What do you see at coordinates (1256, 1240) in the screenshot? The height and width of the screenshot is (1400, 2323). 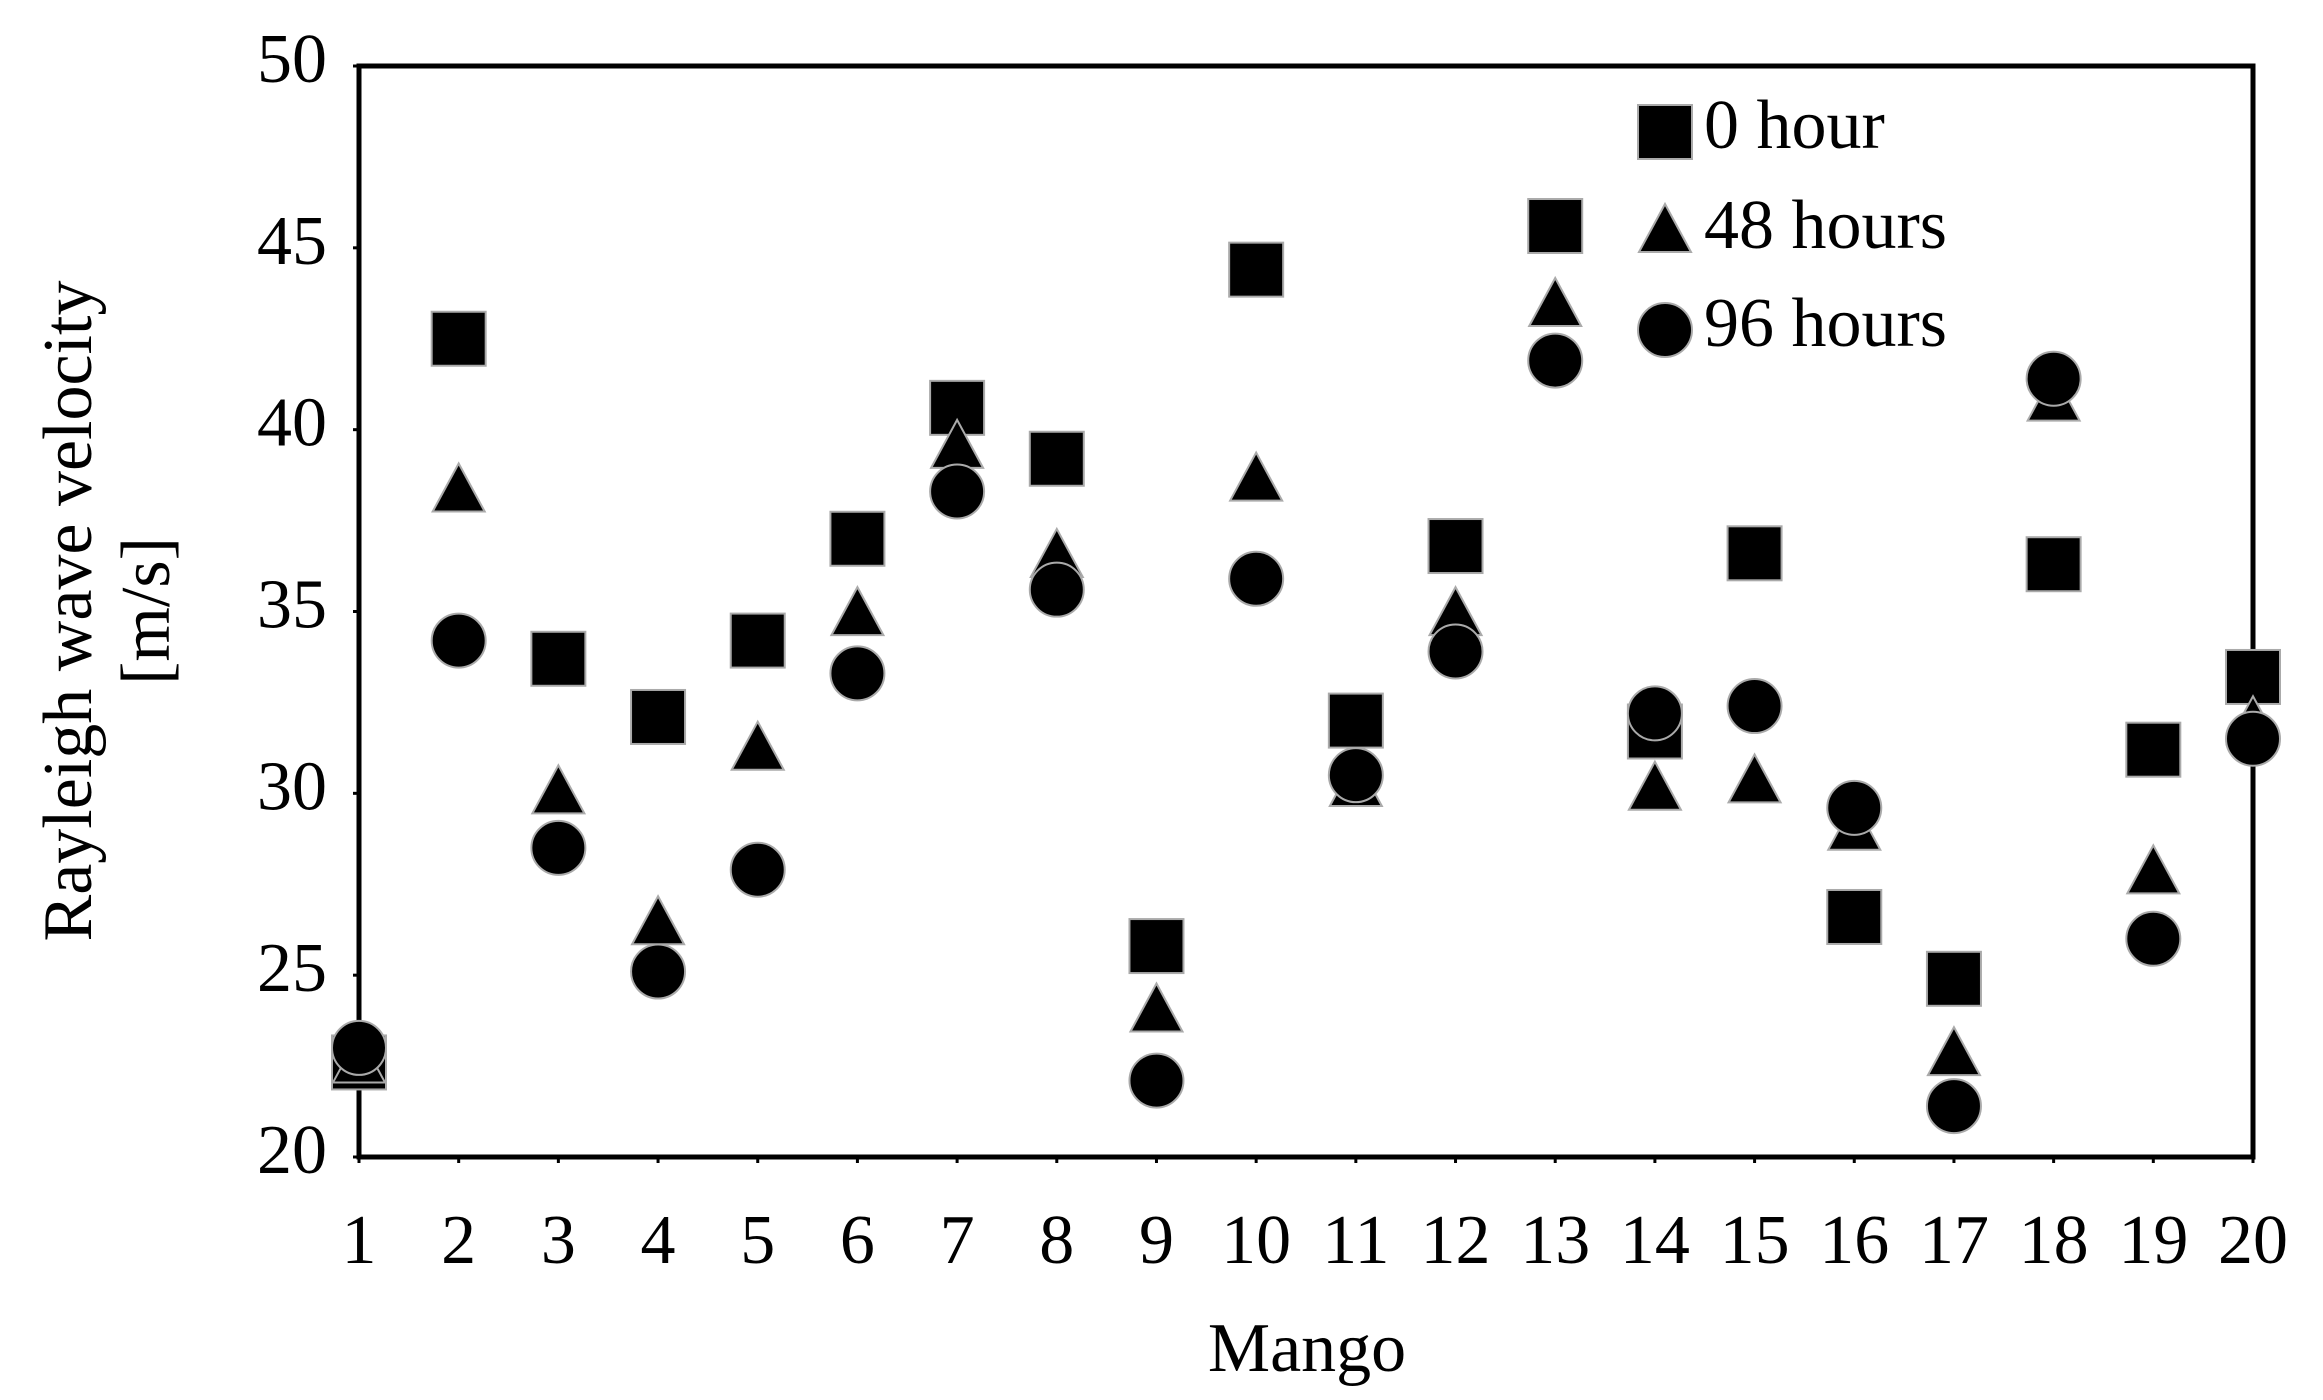 I see `x-tick-label: 10` at bounding box center [1256, 1240].